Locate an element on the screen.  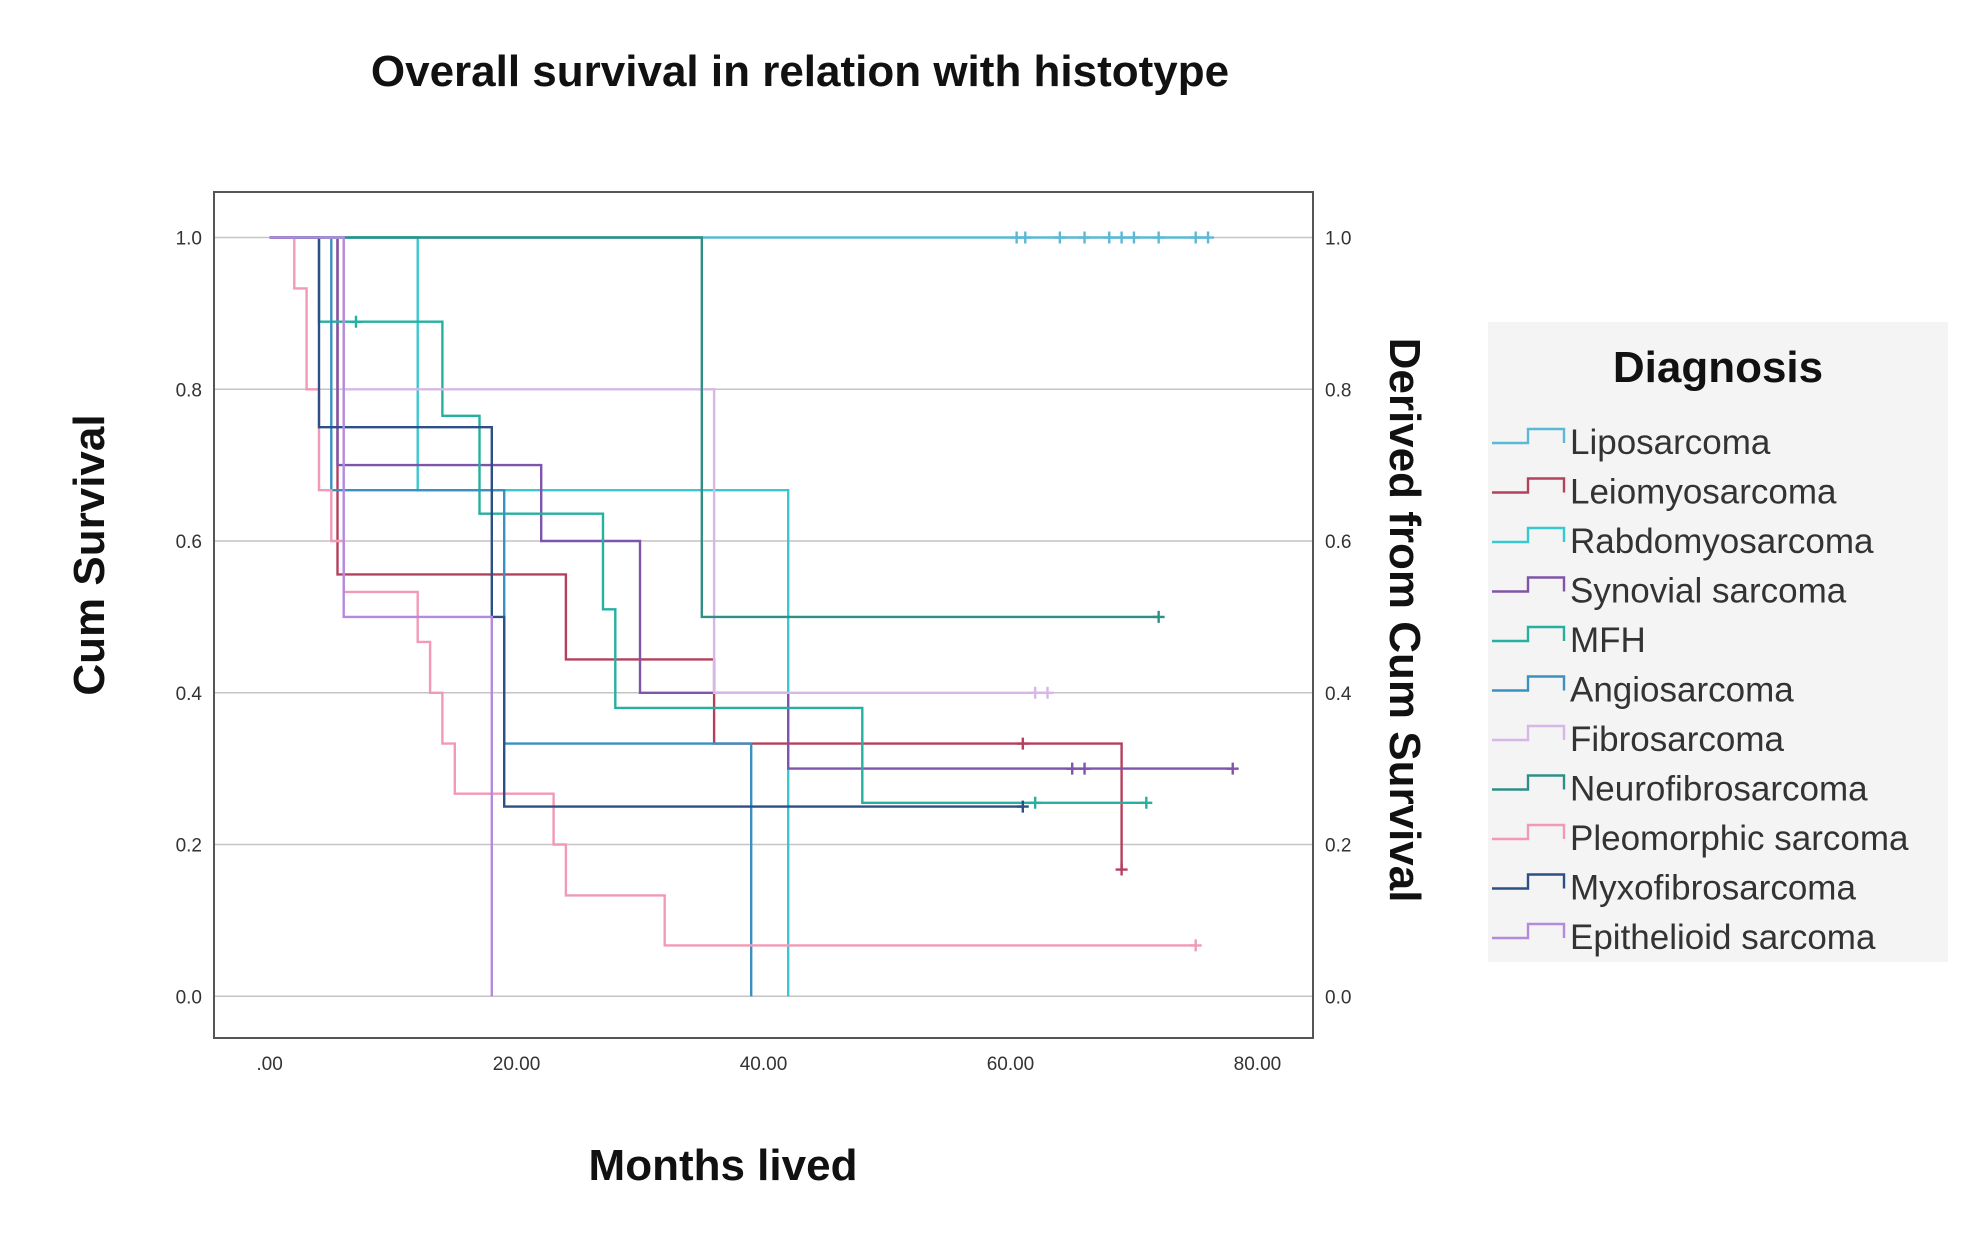
y-tick-label: 0.6 is located at coordinates (189, 542).